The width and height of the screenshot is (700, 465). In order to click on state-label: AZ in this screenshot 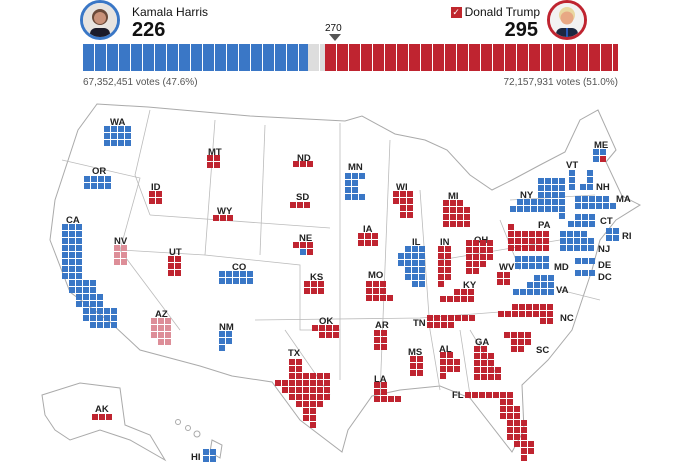, I will do `click(161, 314)`.